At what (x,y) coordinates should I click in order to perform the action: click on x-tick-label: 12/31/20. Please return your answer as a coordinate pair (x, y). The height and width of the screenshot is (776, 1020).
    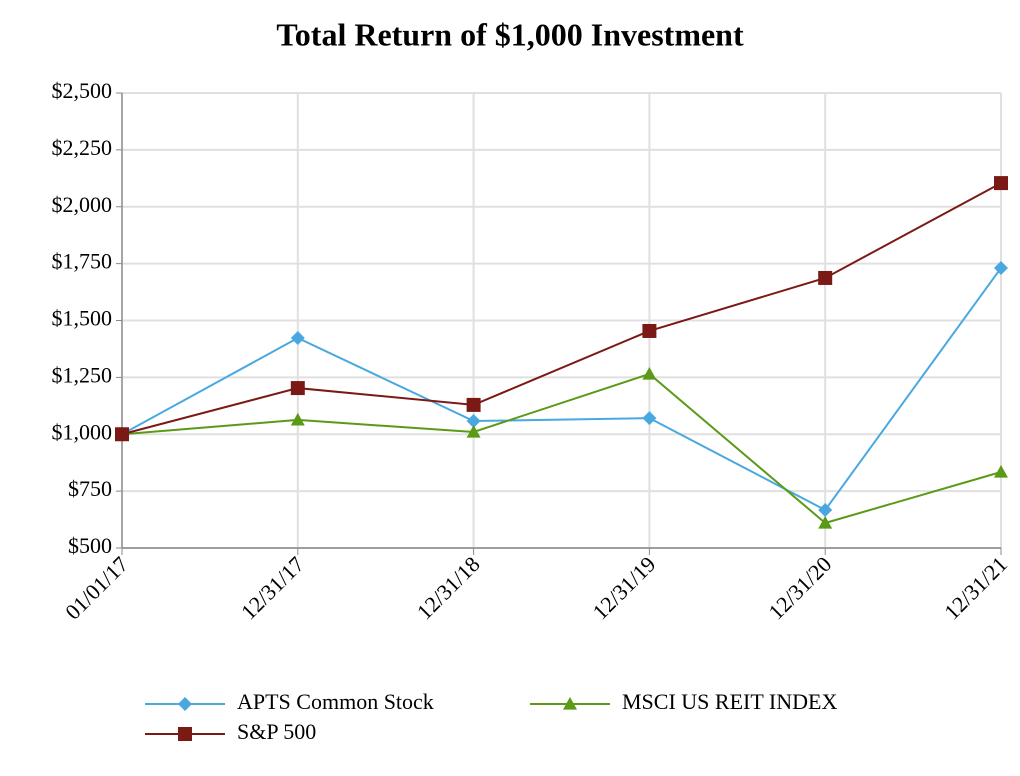
    Looking at the image, I should click on (799, 587).